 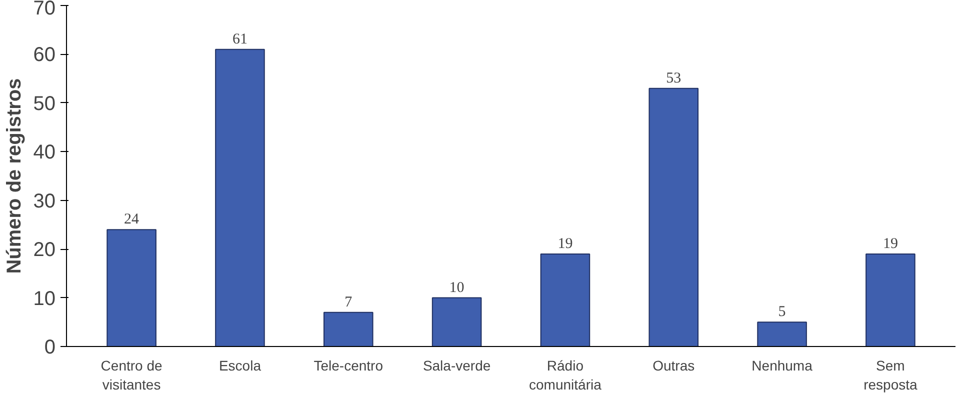 What do you see at coordinates (348, 302) in the screenshot?
I see `data-label: 7` at bounding box center [348, 302].